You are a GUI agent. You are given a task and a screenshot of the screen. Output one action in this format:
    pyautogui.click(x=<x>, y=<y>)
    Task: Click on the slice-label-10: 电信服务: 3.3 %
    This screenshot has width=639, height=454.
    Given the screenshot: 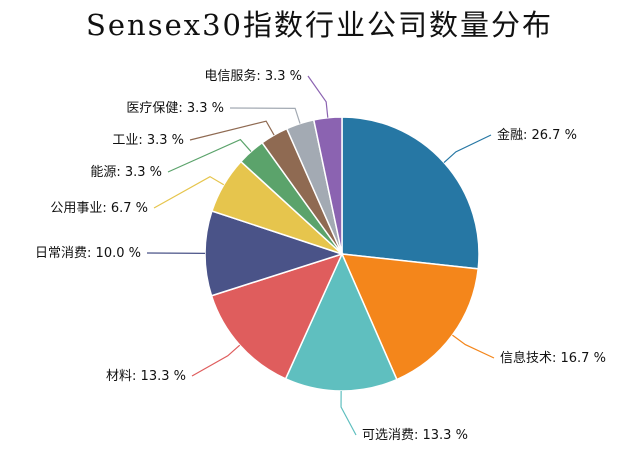 What is the action you would take?
    pyautogui.click(x=253, y=76)
    